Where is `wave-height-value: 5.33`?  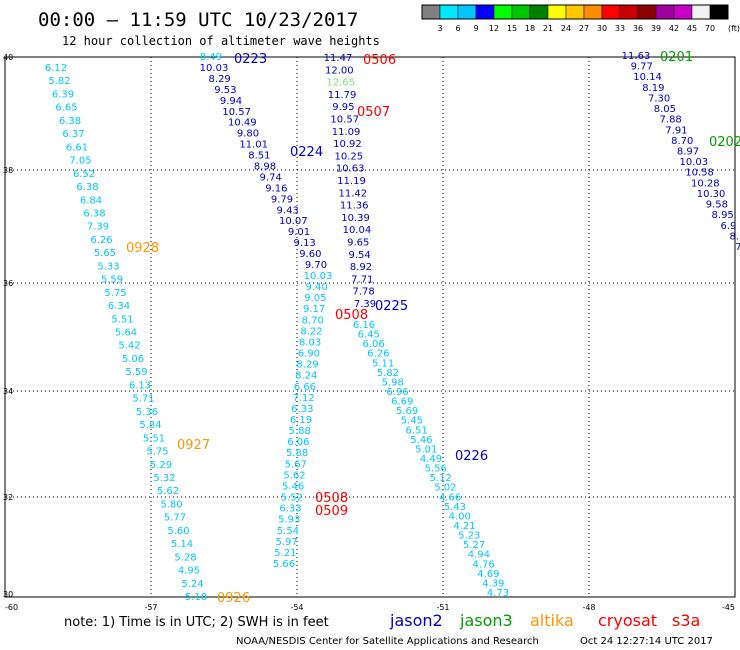
wave-height-value: 5.33 is located at coordinates (108, 266).